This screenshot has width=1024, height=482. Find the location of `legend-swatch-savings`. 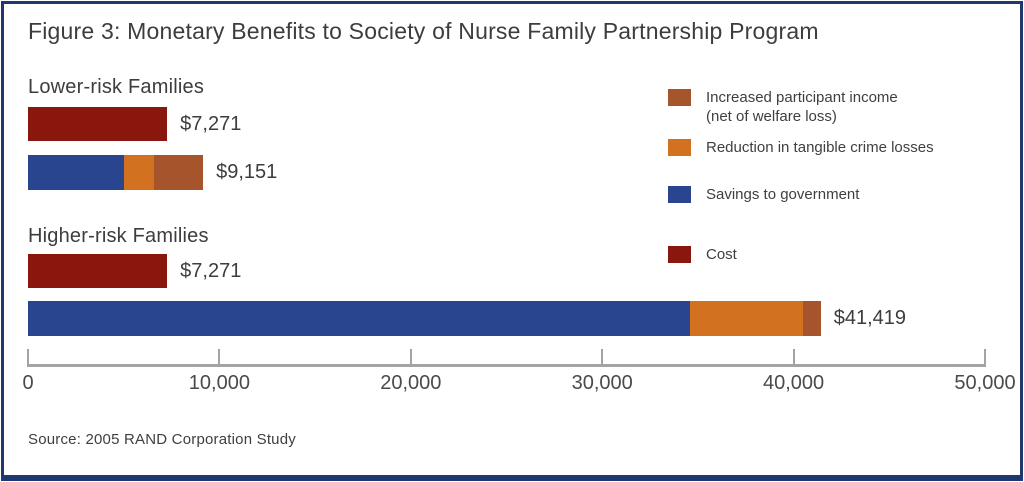

legend-swatch-savings is located at coordinates (679, 194).